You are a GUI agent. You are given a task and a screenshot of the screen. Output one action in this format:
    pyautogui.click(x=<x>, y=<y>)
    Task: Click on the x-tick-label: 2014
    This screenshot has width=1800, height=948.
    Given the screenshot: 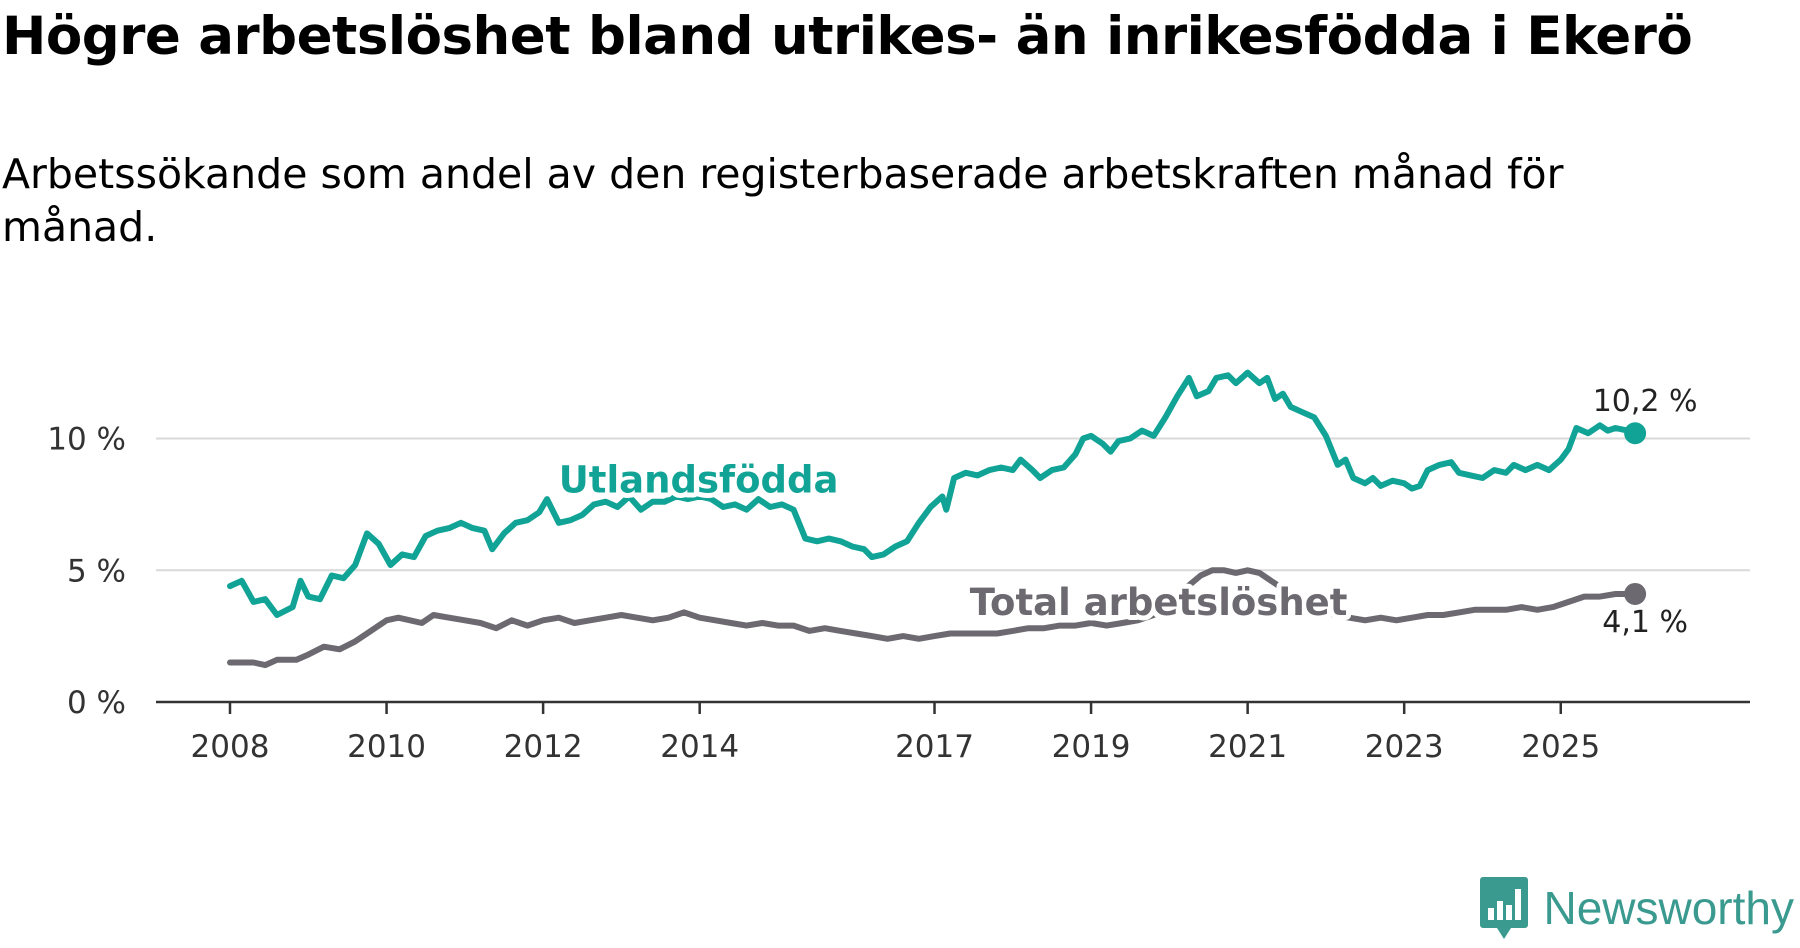 What is the action you would take?
    pyautogui.click(x=699, y=747)
    